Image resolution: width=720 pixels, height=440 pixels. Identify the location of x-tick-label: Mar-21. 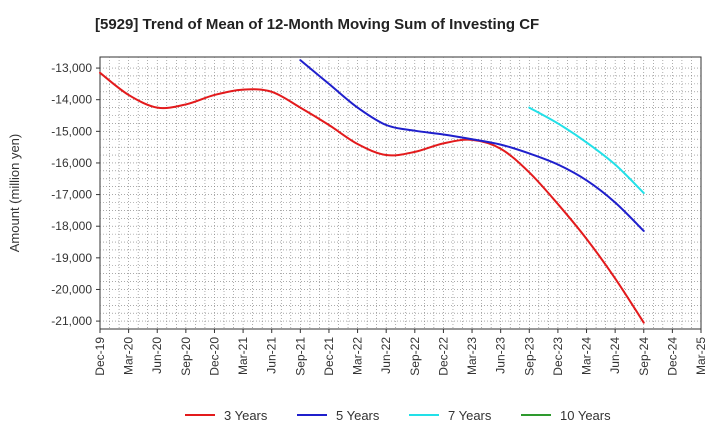
(243, 356).